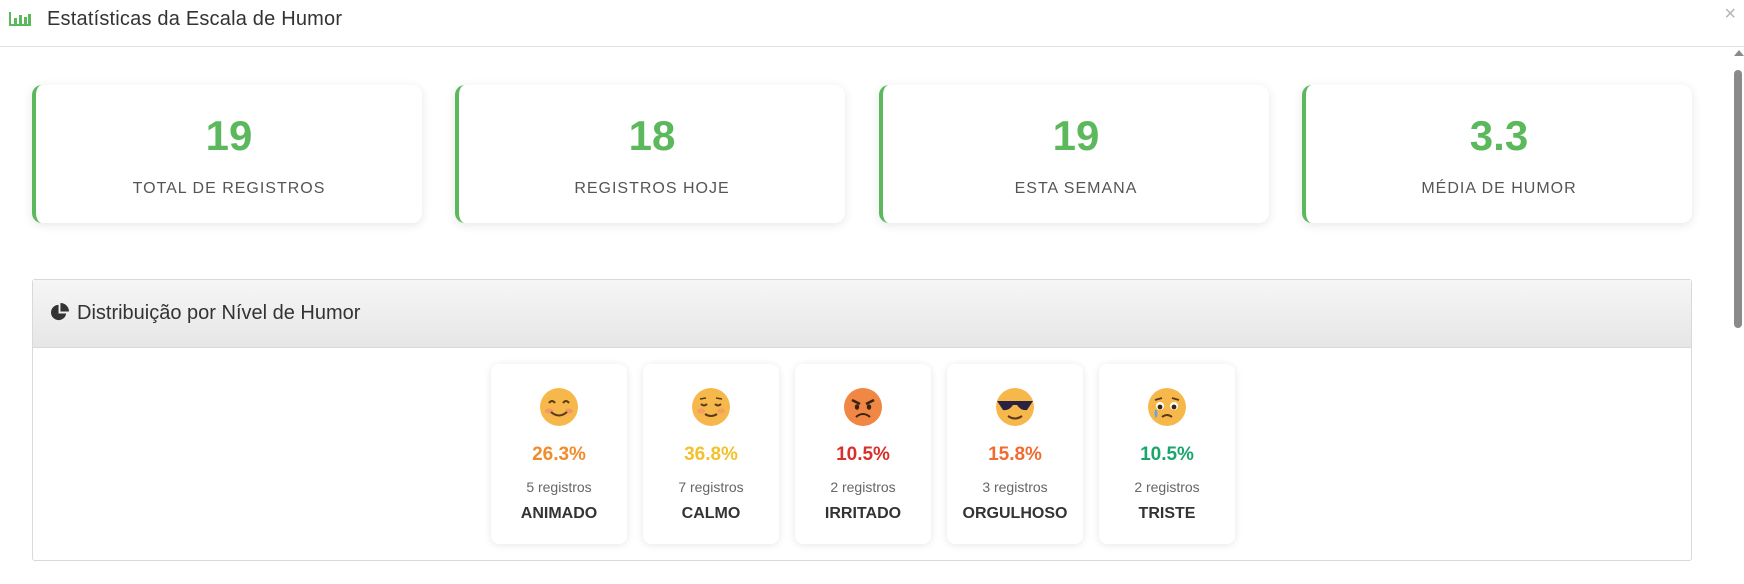 The height and width of the screenshot is (584, 1744). I want to click on panel-heading: Distribuição por Nível de Humor, so click(862, 314).